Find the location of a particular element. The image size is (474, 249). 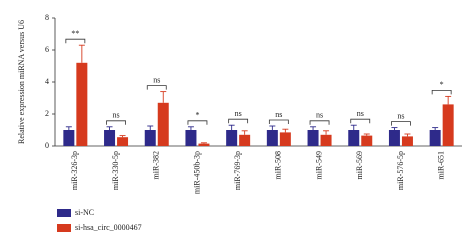

x-tick-label: miR-508 is located at coordinates (278, 165).